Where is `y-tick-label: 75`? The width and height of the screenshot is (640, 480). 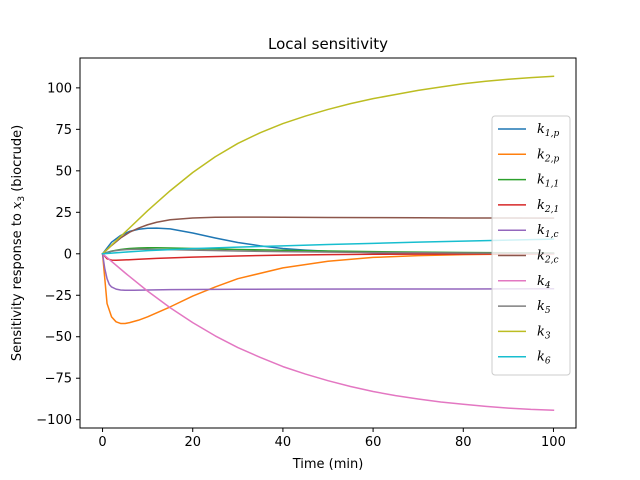 y-tick-label: 75 is located at coordinates (63, 130).